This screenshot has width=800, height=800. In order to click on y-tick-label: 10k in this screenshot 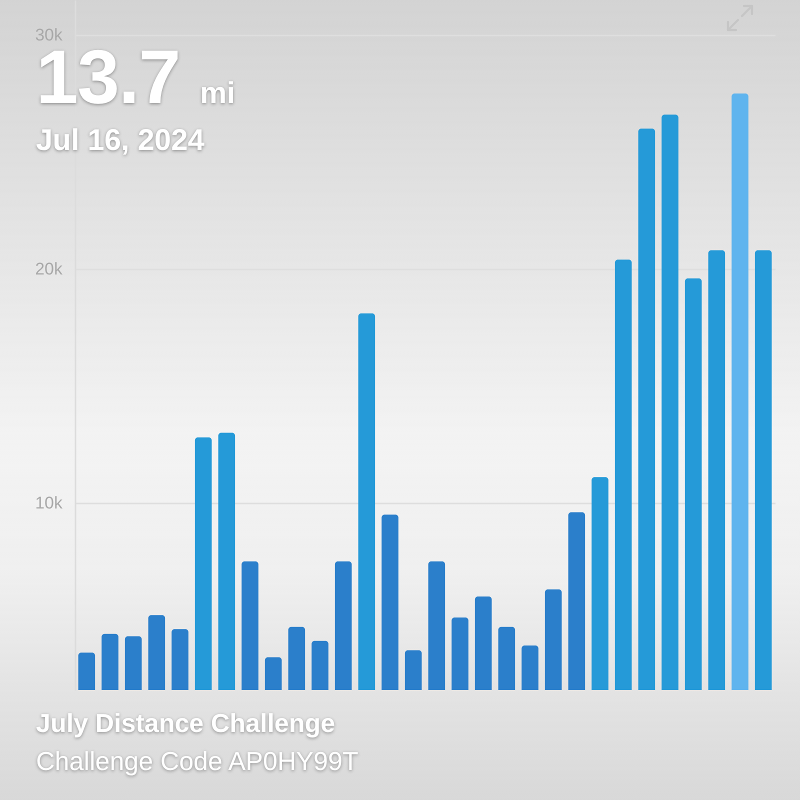, I will do `click(49, 502)`.